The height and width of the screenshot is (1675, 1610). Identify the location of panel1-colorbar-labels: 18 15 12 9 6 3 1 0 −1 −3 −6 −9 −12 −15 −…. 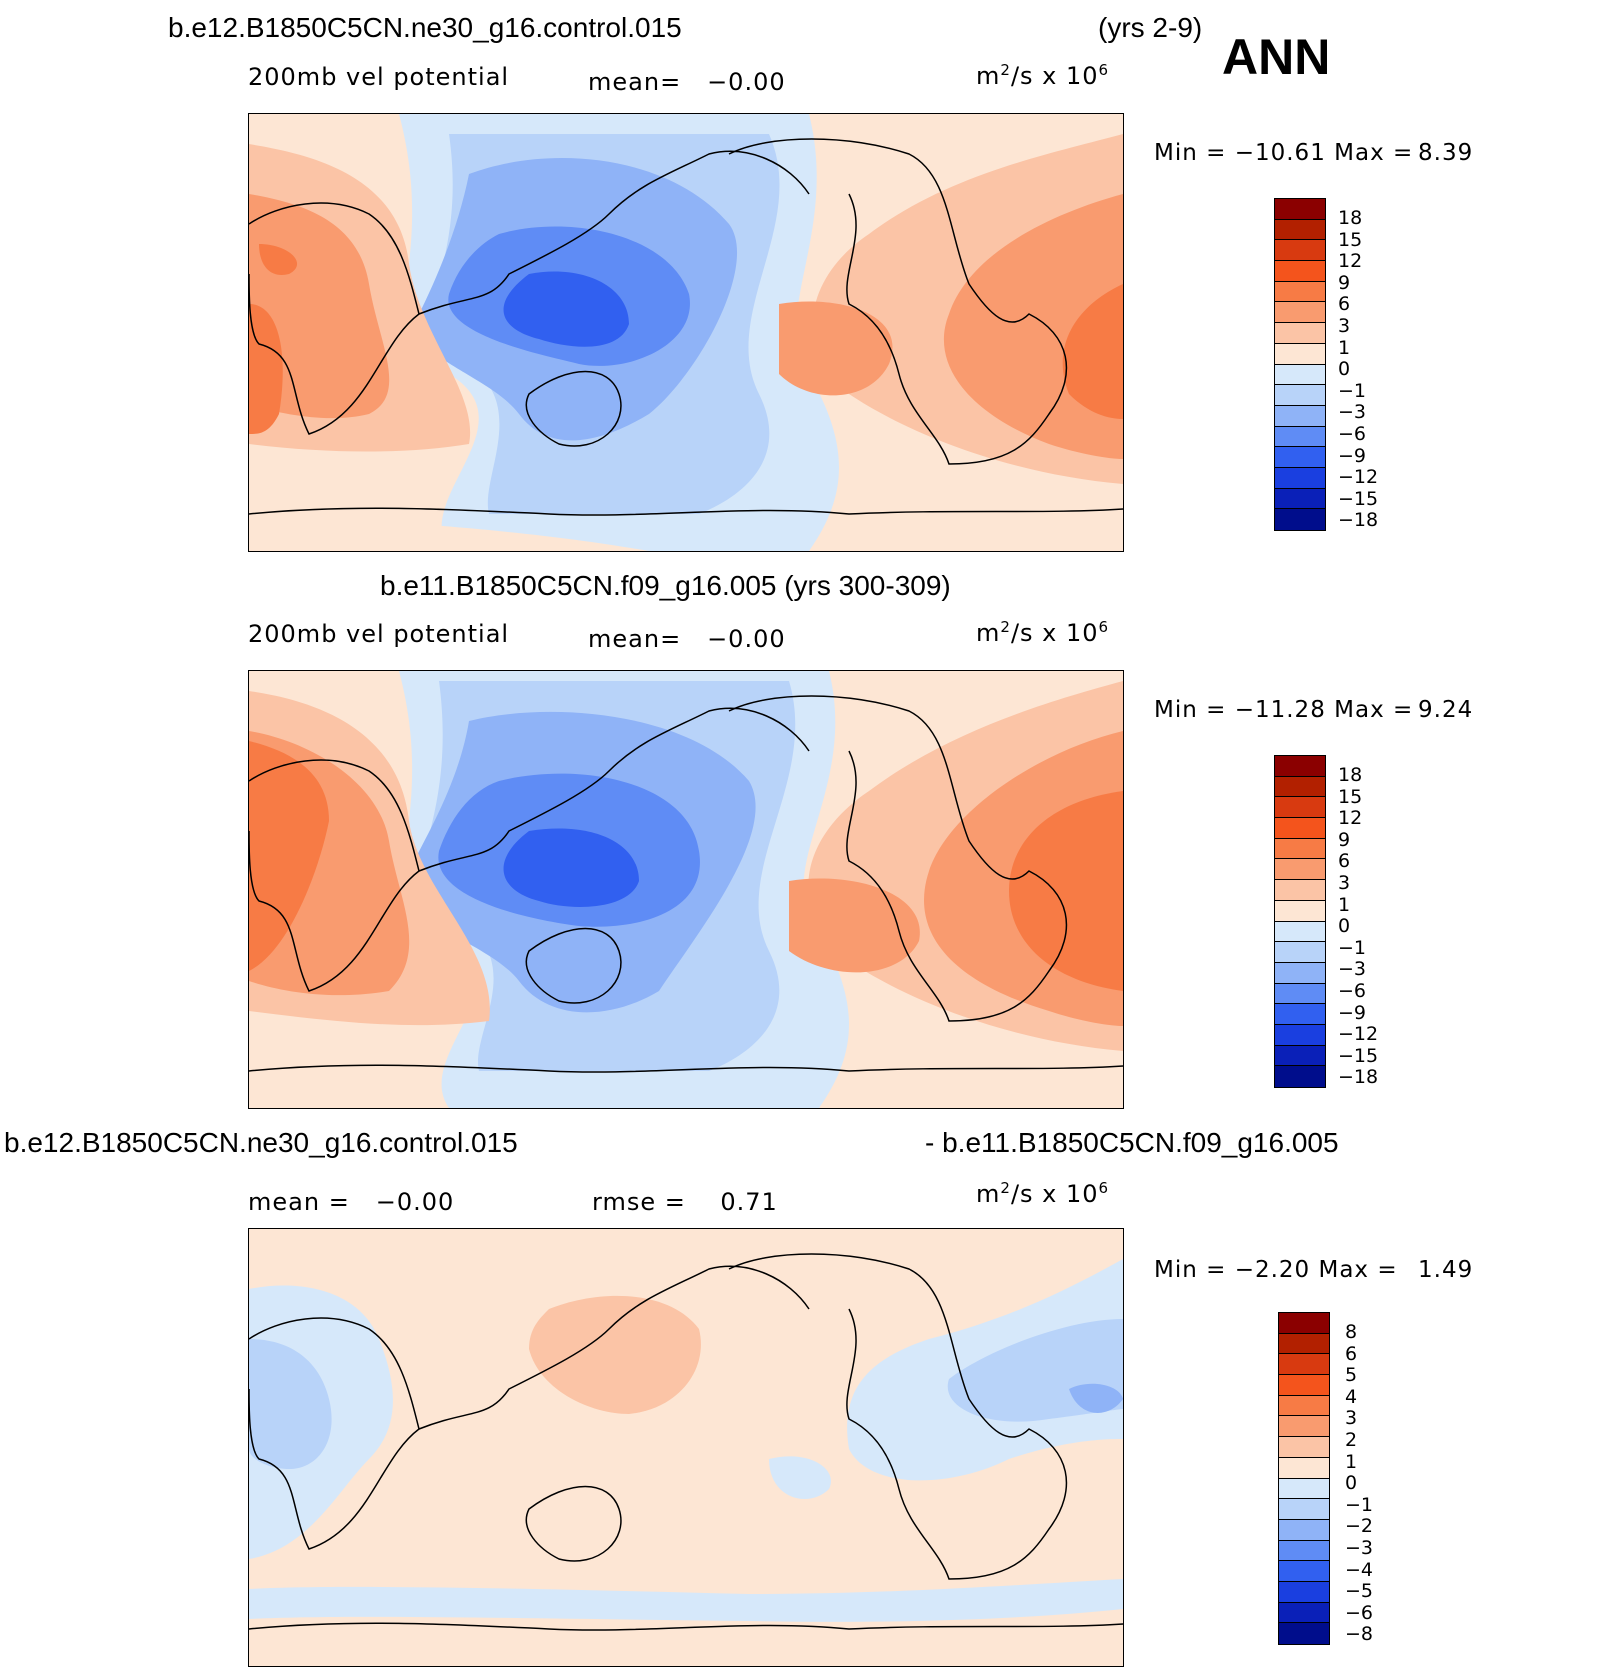
(1358, 369).